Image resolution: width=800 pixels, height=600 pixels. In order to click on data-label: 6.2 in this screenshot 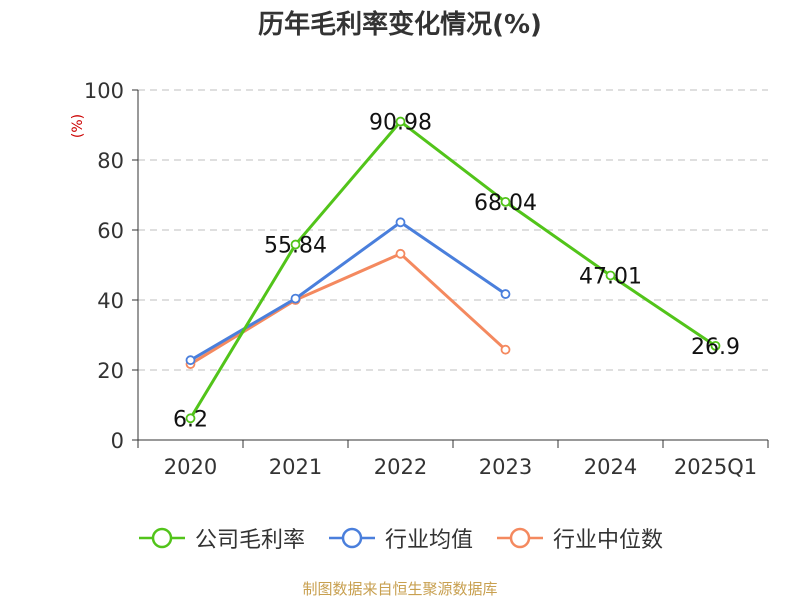, I will do `click(190, 419)`.